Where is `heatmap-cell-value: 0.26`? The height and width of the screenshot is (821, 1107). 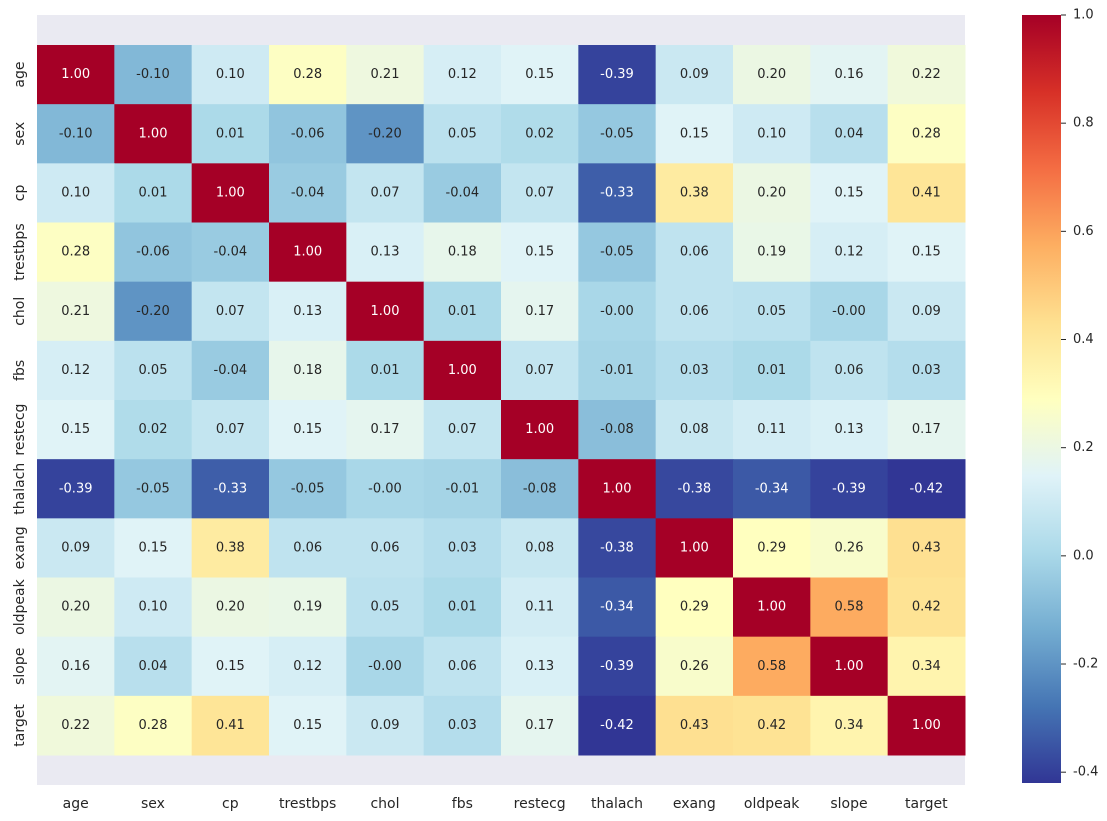 heatmap-cell-value: 0.26 is located at coordinates (694, 666).